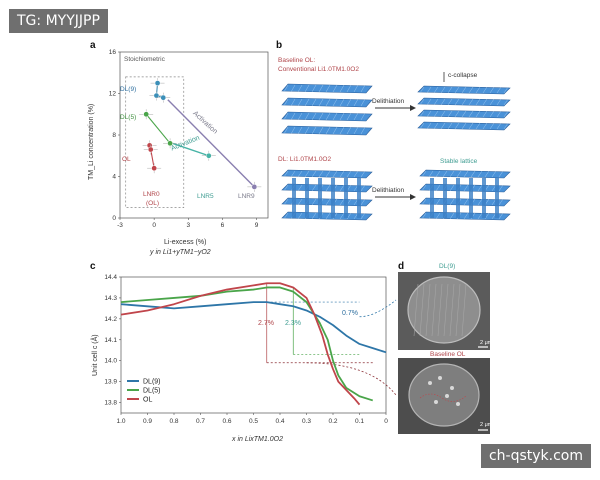 This screenshot has height=480, width=600. Describe the element at coordinates (152, 203) in the screenshot. I see `label-lnr0-sub: (OL)` at that location.